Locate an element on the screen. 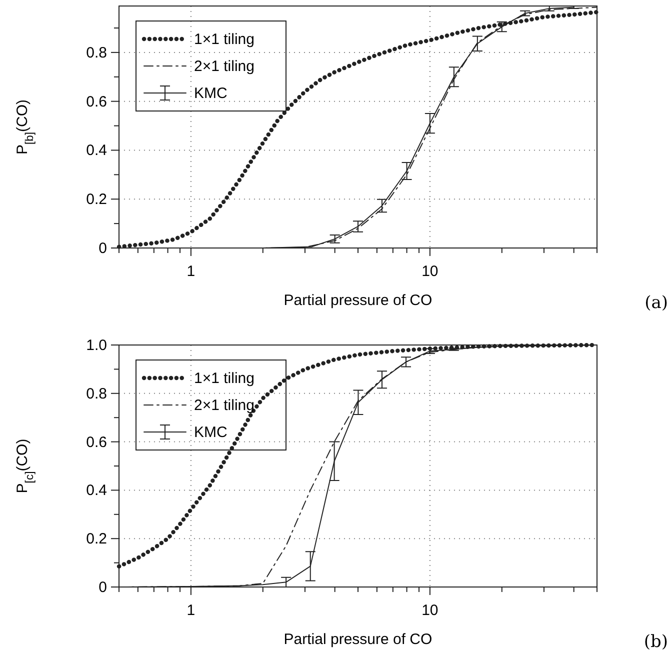  text: (b) is located at coordinates (656, 642).